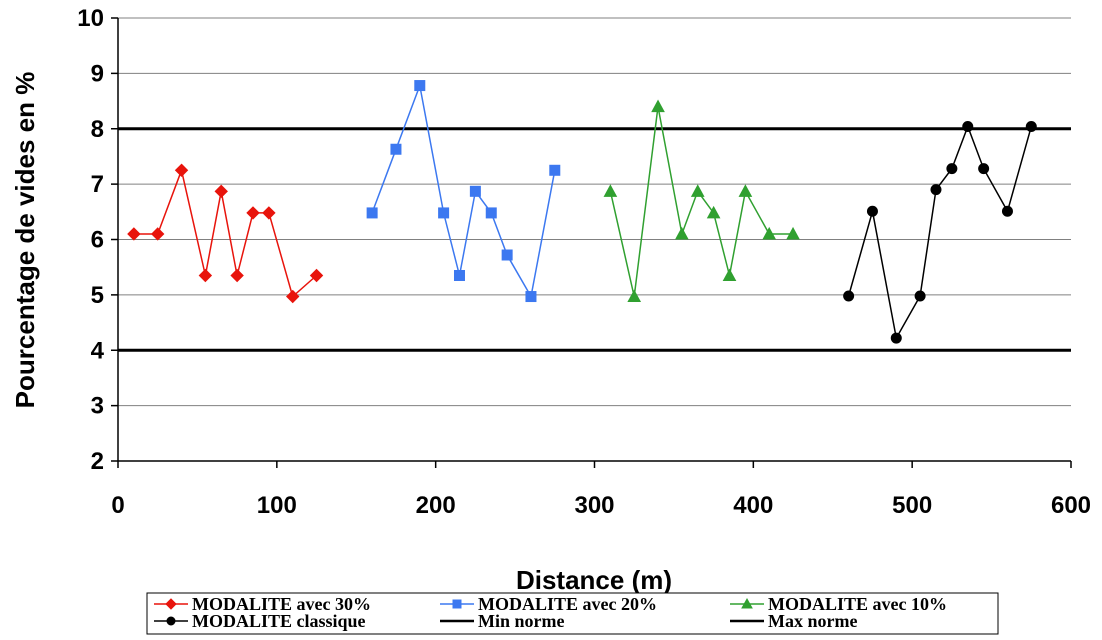 Image resolution: width=1102 pixels, height=640 pixels. I want to click on y-tick-label: 10, so click(90, 18).